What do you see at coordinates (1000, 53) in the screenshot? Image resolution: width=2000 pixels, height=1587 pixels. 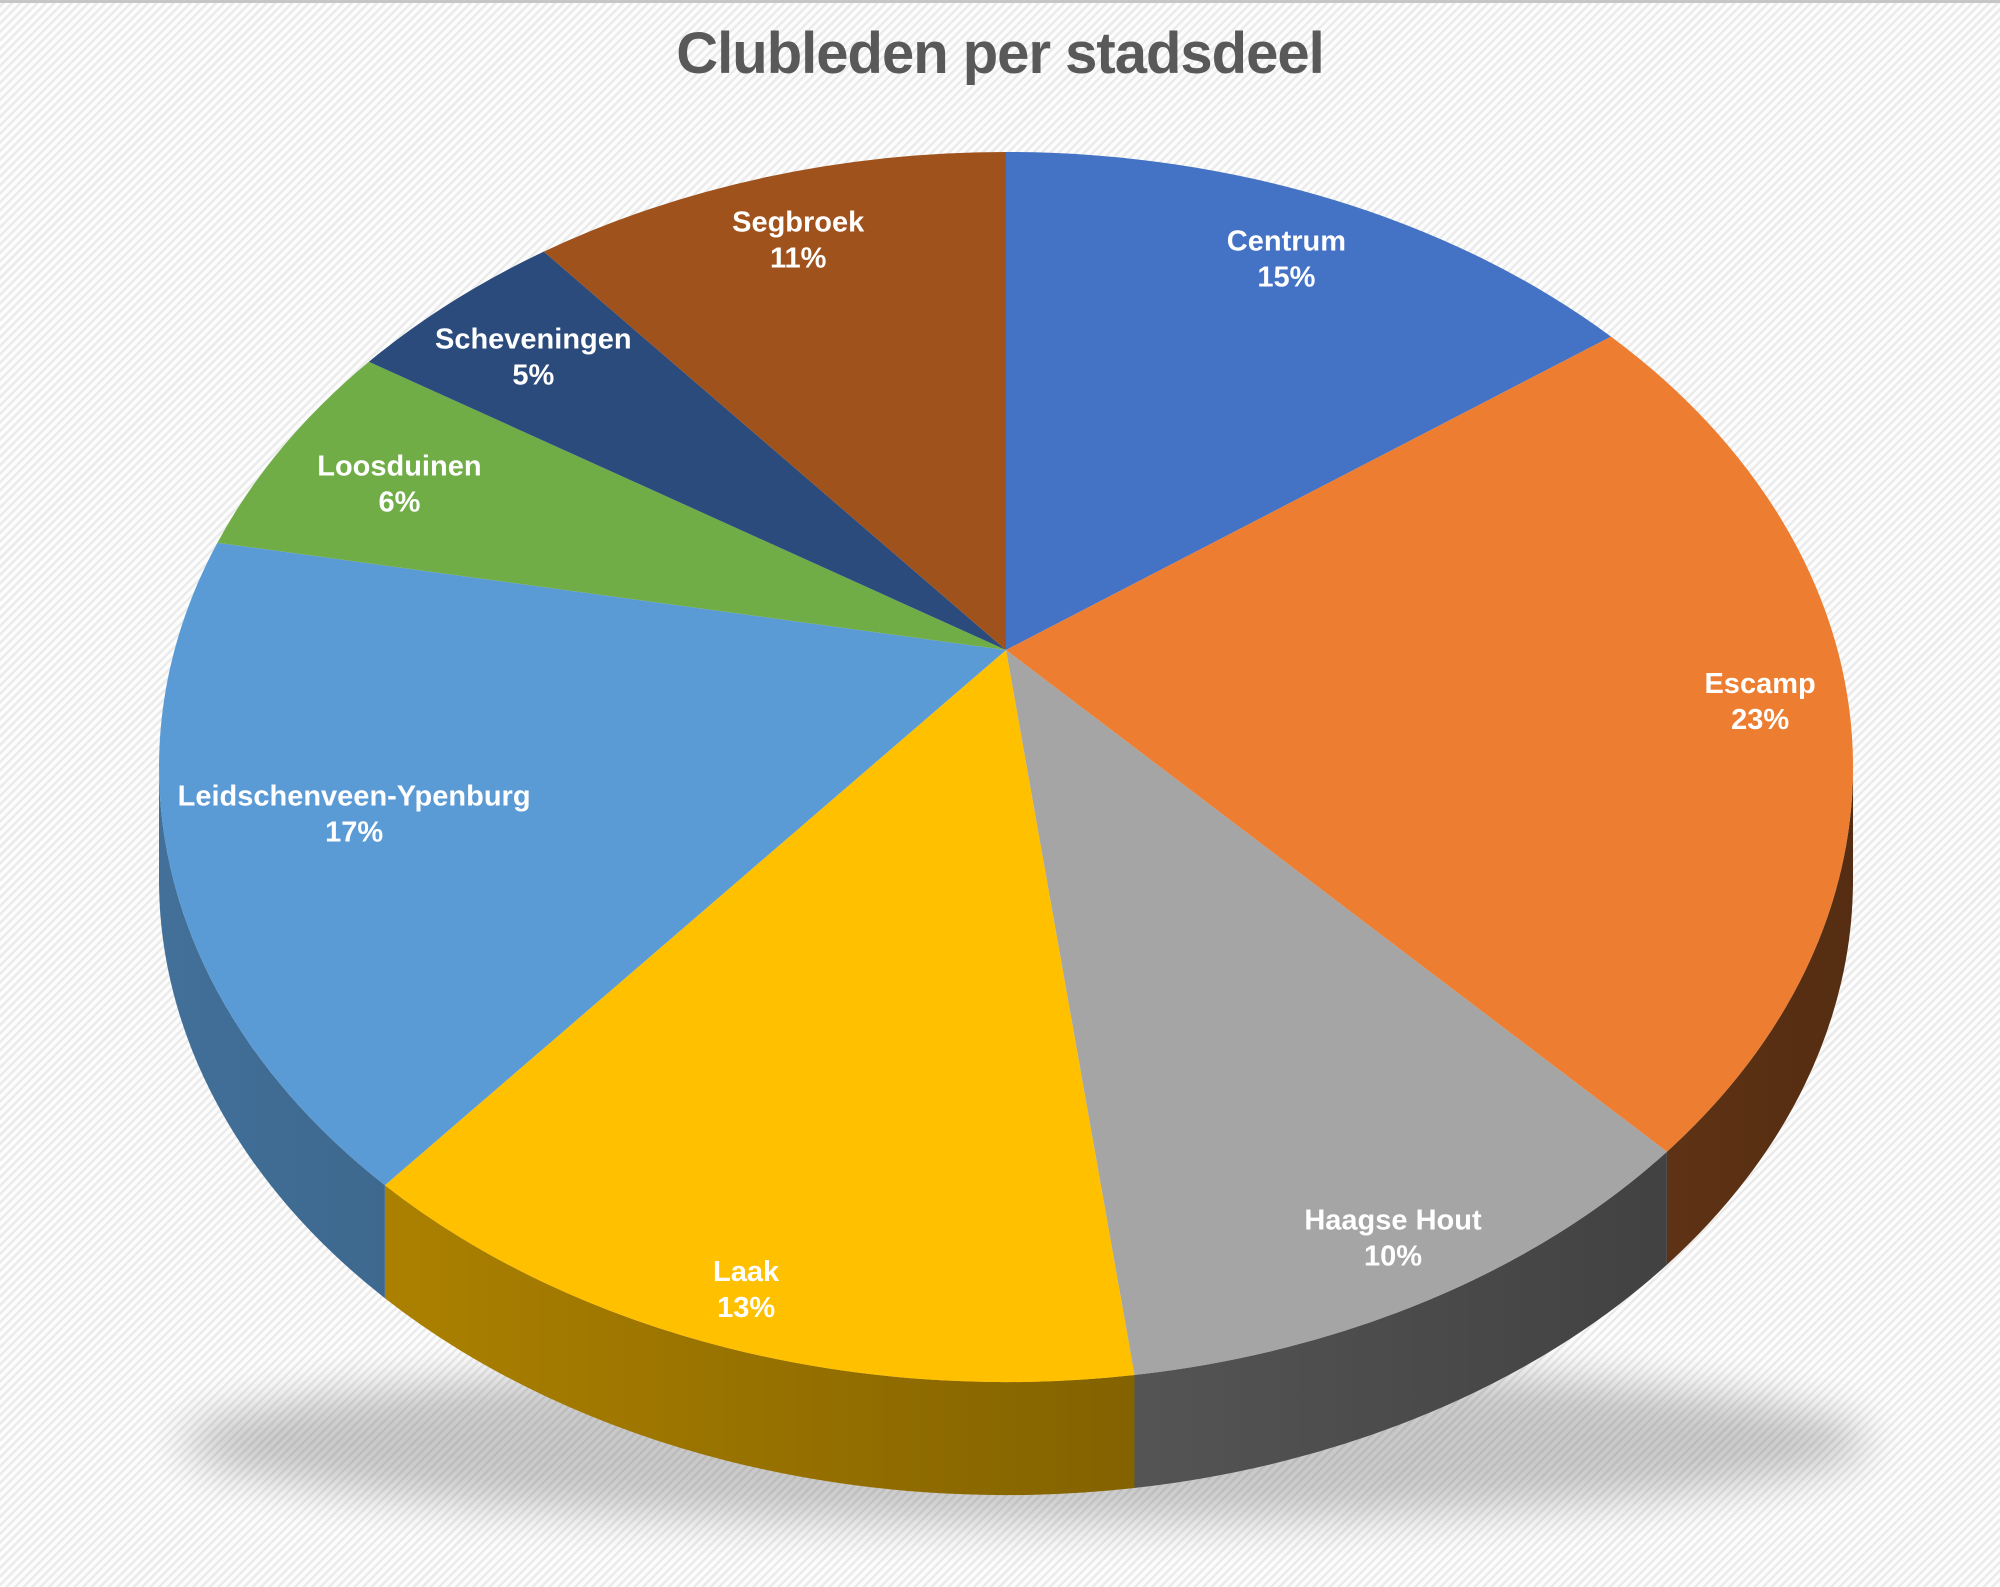 I see `chart-title: Clubleden per stadsdeel` at bounding box center [1000, 53].